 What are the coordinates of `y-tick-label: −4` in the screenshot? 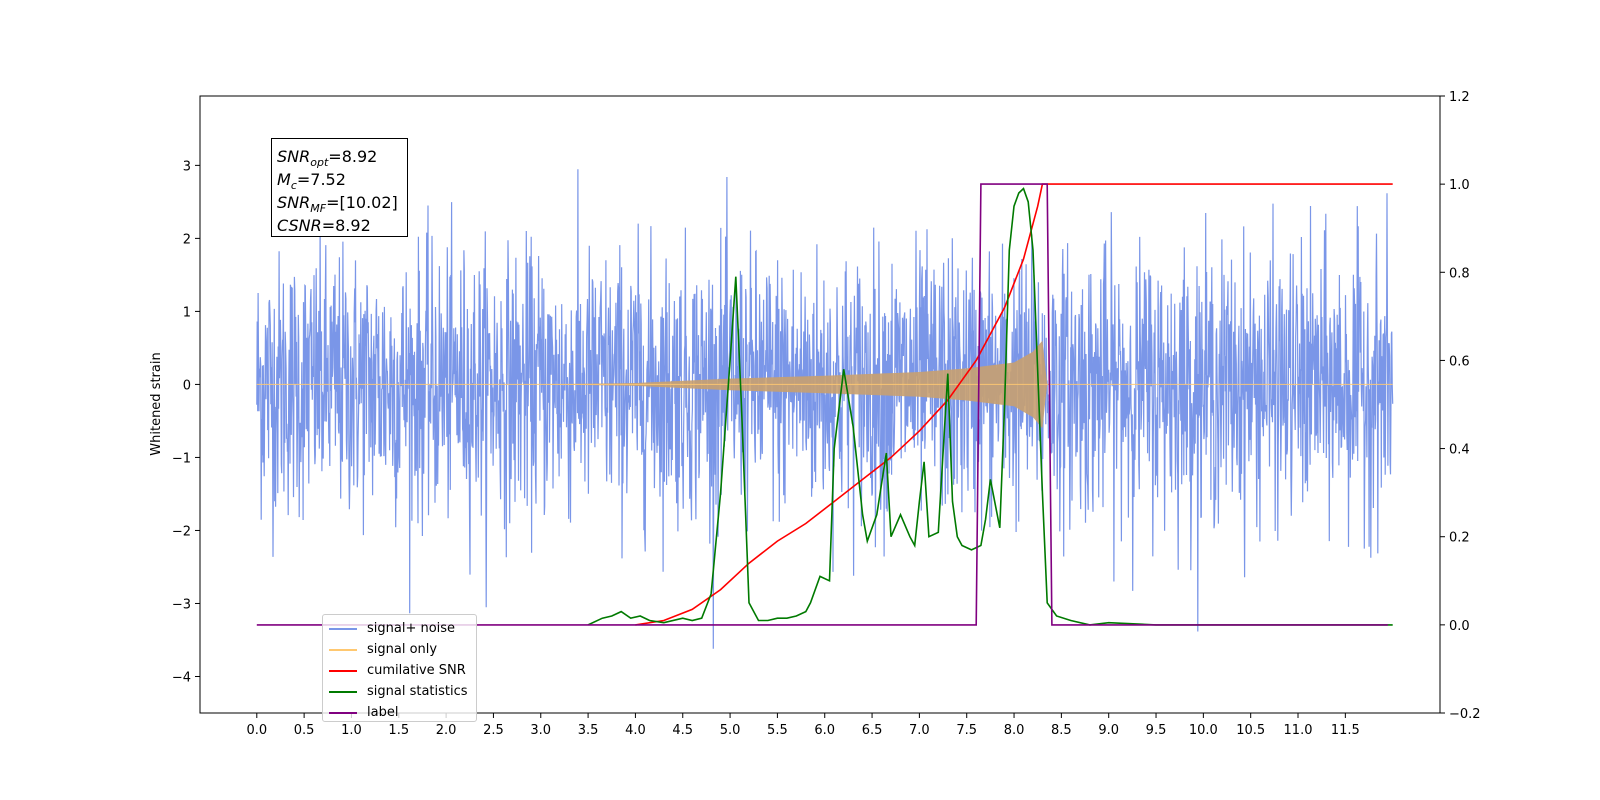 It's located at (181, 677).